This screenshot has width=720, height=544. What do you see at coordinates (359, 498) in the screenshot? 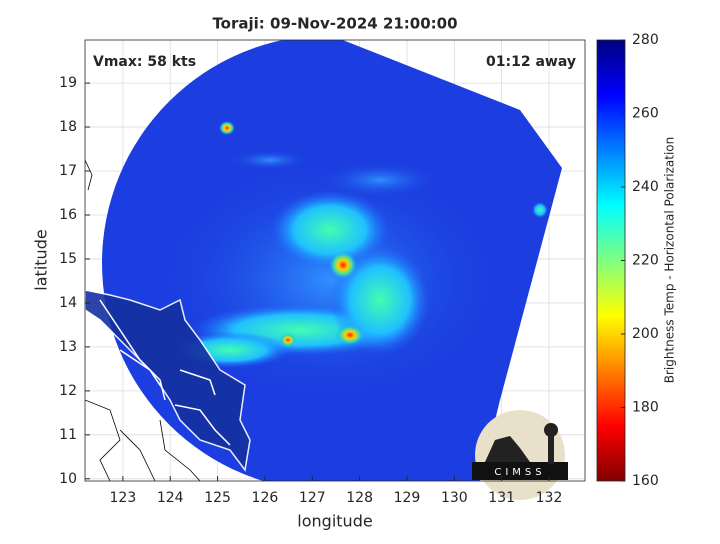
I see `x-tick-label: 128` at bounding box center [359, 498].